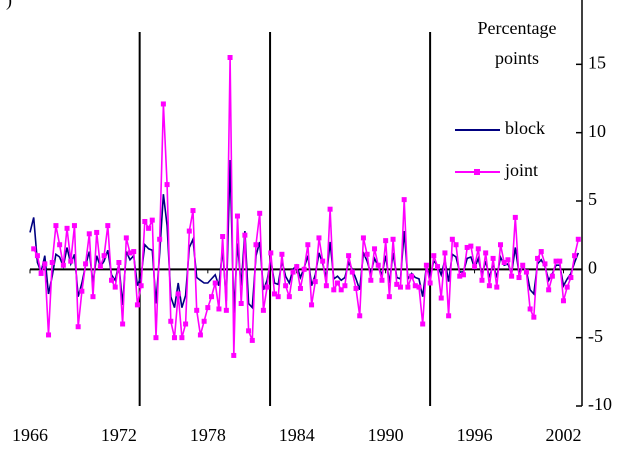  Describe the element at coordinates (597, 131) in the screenshot. I see `y-tick-label: 10` at that location.